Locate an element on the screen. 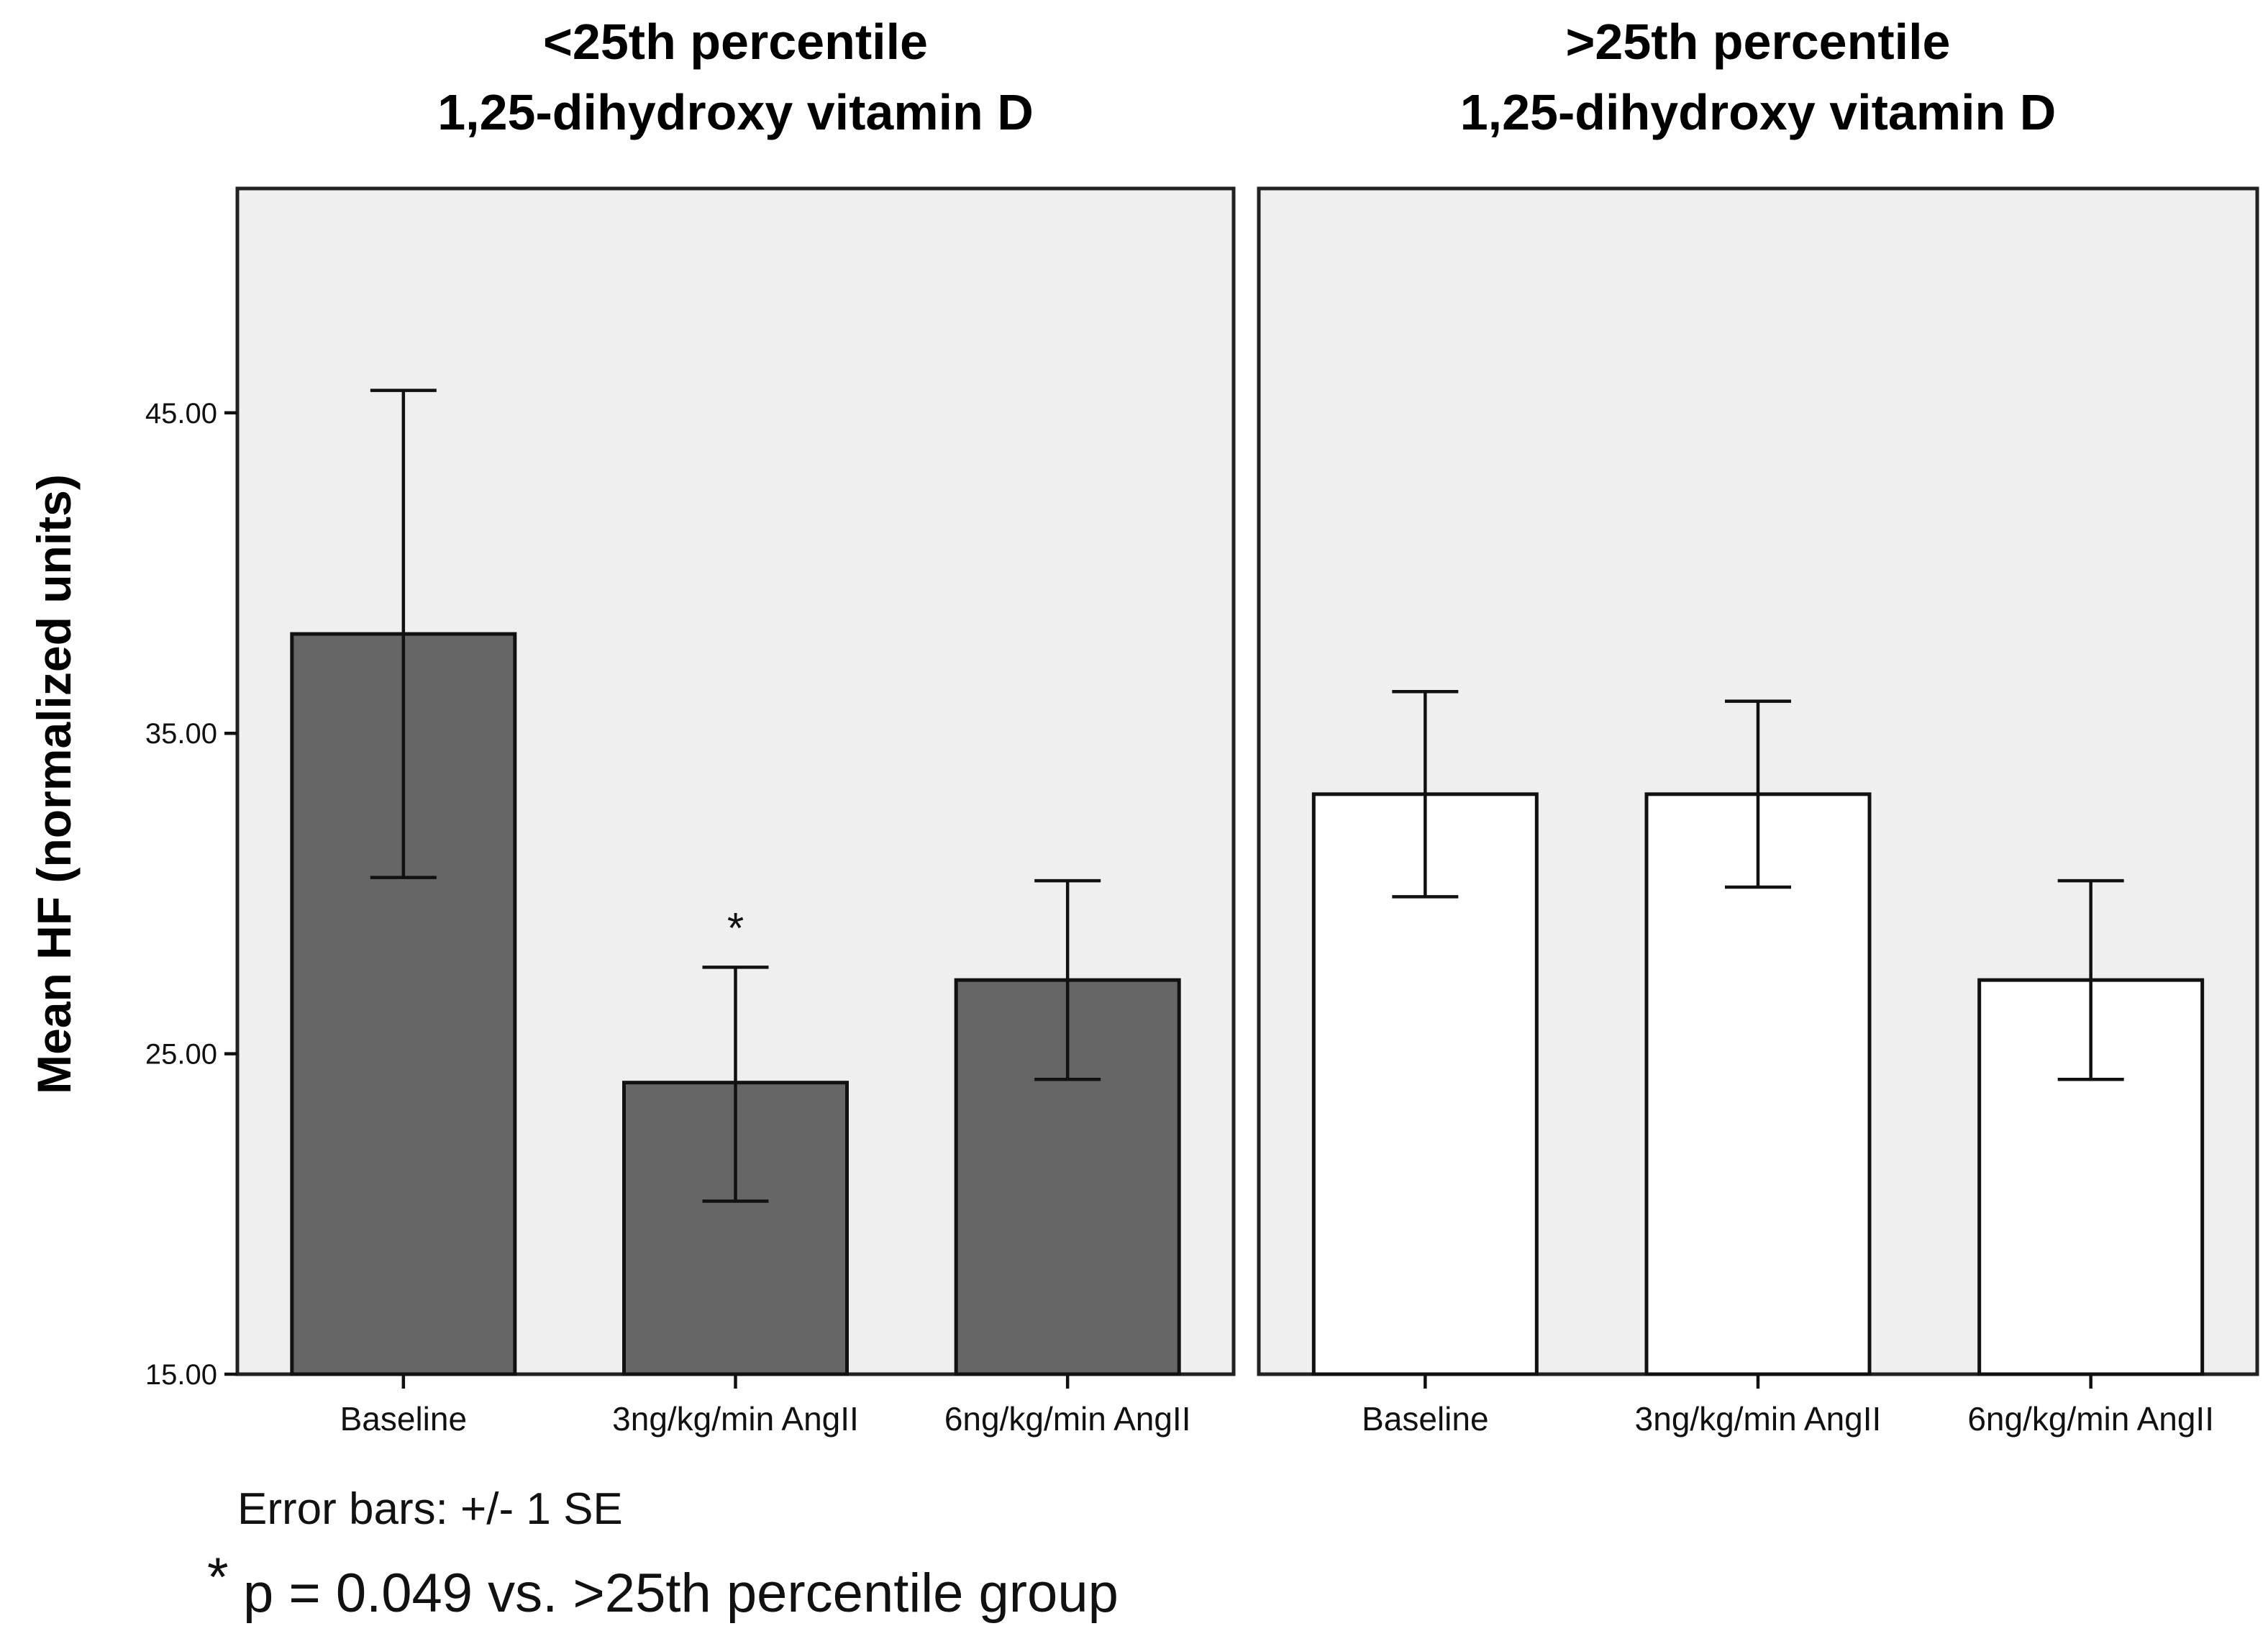 The image size is (2268, 1644). y-tick-label: 25.00 is located at coordinates (181, 1055).